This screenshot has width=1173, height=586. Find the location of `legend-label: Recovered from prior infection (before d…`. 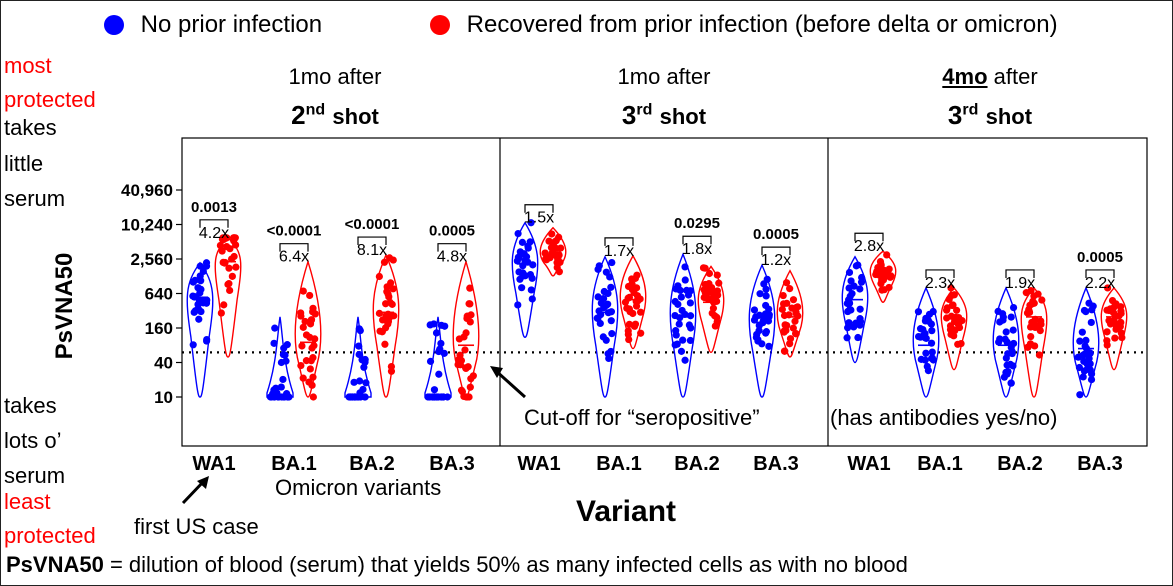

legend-label: Recovered from prior infection (before d… is located at coordinates (762, 24).